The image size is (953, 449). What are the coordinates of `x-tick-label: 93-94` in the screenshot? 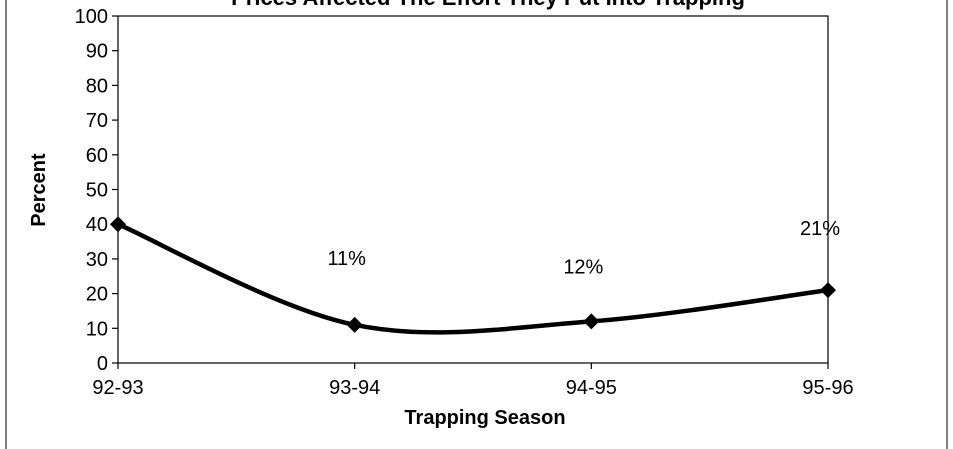 It's located at (354, 388).